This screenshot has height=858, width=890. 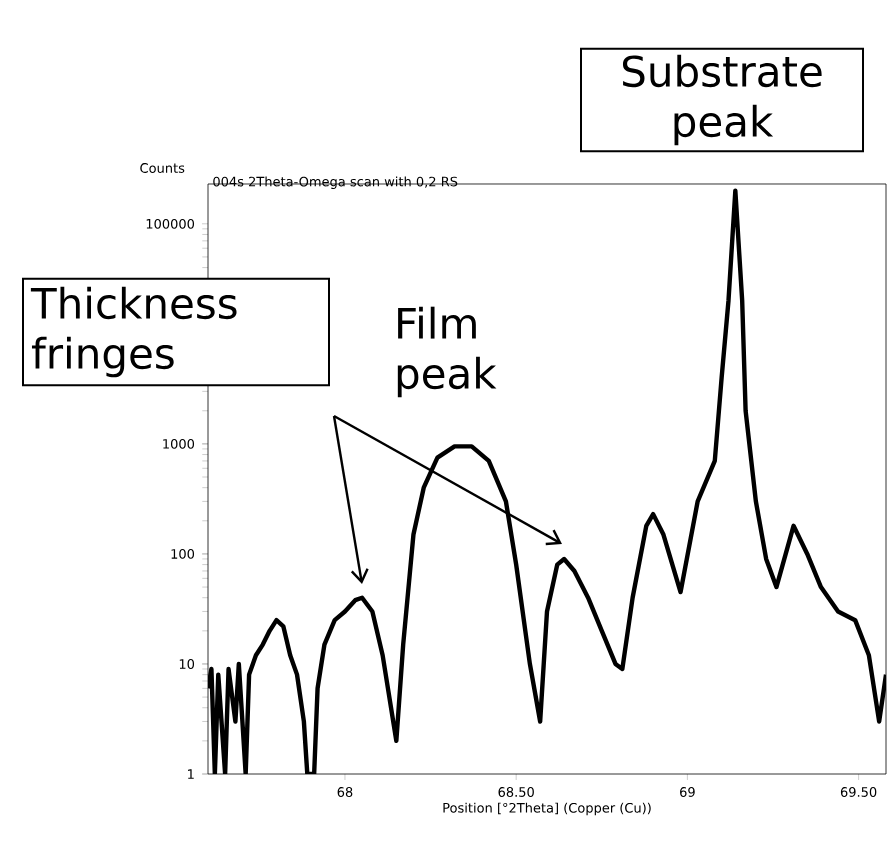 What do you see at coordinates (447, 352) in the screenshot?
I see `annotation: Film peak` at bounding box center [447, 352].